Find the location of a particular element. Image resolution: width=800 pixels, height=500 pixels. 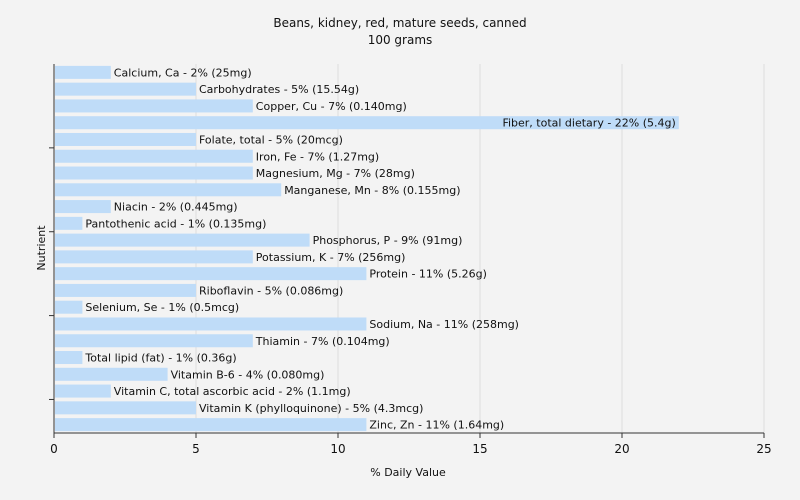

bar-label-10: Phosphorus, P - 9% (91mg) is located at coordinates (388, 240).